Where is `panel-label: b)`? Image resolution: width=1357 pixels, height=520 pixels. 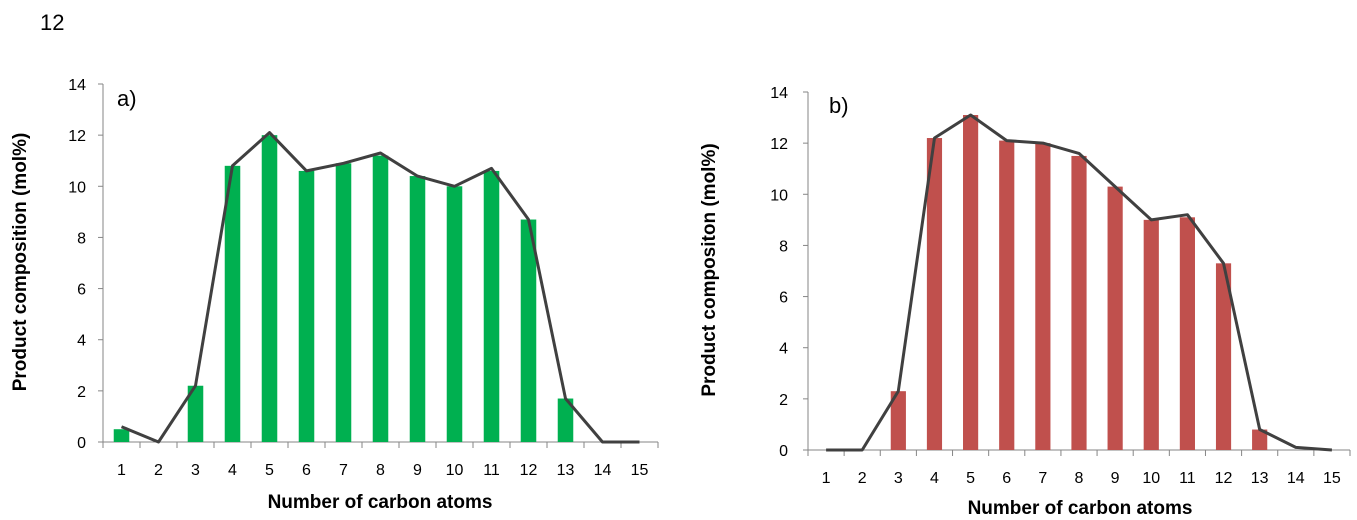 panel-label: b) is located at coordinates (839, 105).